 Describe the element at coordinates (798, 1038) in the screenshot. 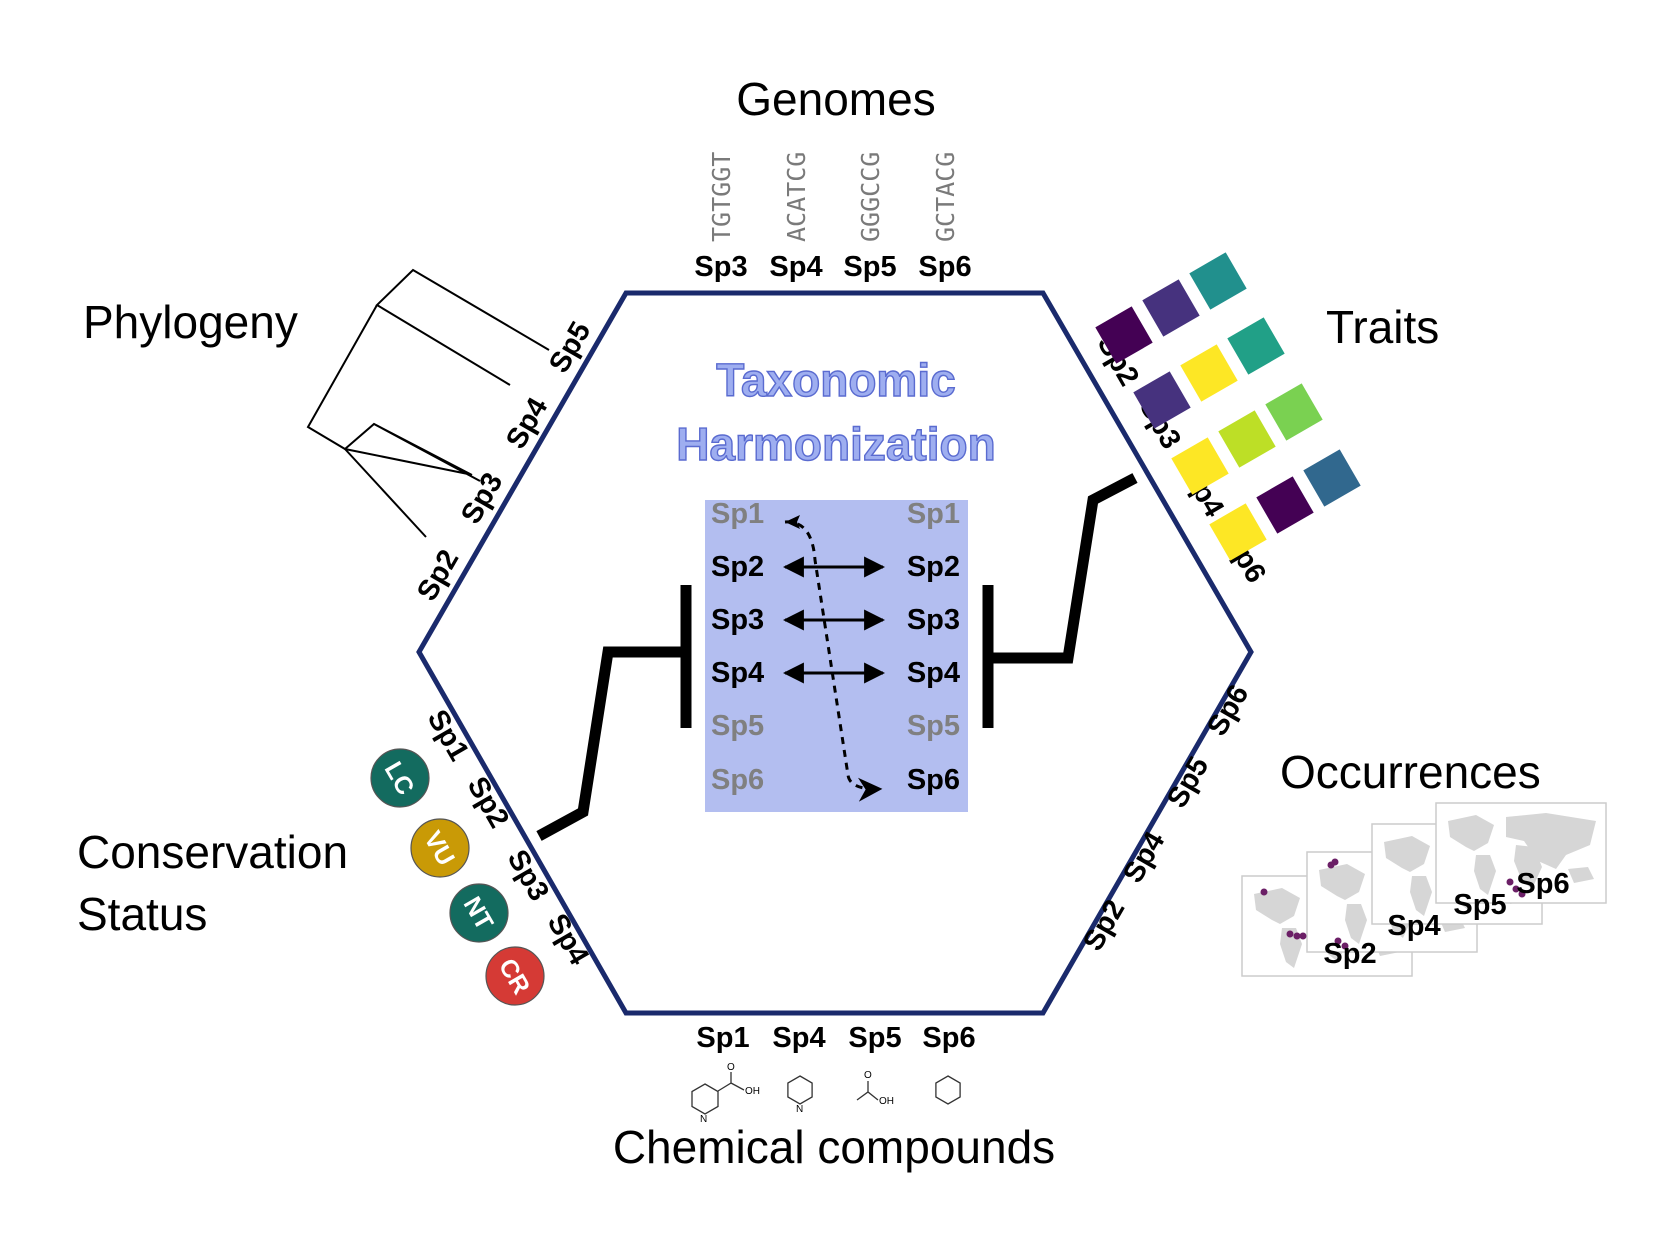

I see `chemical-species-sp4: Sp4` at that location.